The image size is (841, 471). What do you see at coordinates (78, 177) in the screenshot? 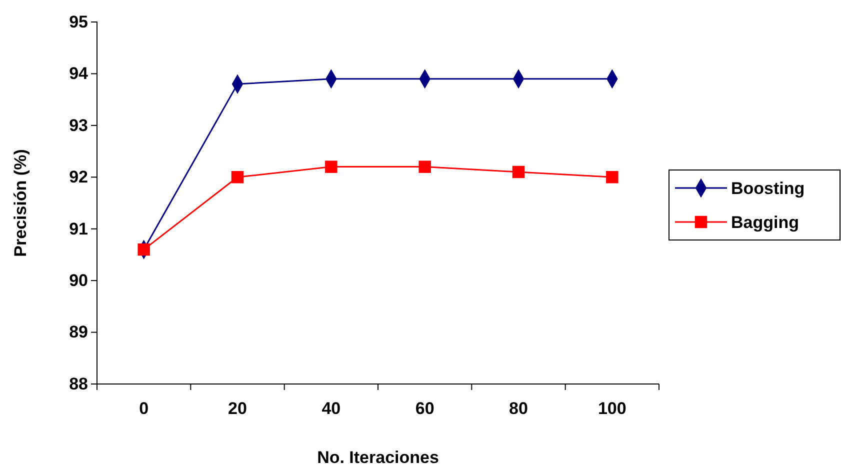
I see `y-tick-label: 92` at bounding box center [78, 177].